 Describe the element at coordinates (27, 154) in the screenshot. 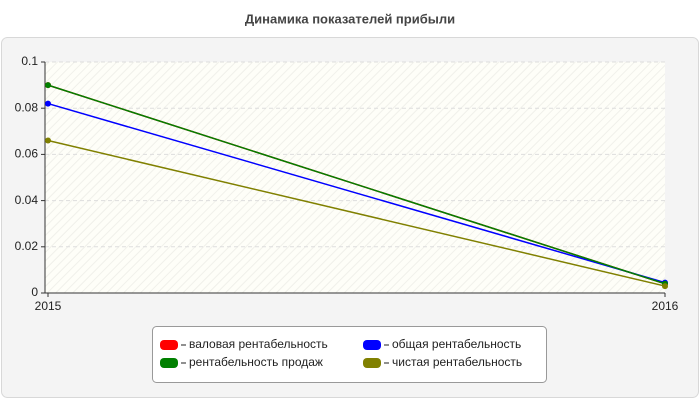

I see `y-tick-label: 0.06` at that location.